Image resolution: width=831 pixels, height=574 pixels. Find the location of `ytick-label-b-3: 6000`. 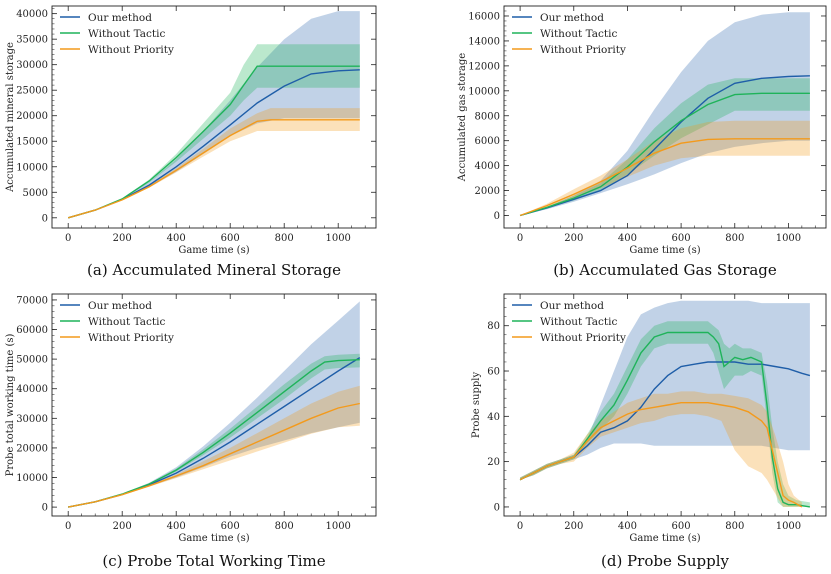

ytick-label-b-3: 6000 is located at coordinates (487, 141).